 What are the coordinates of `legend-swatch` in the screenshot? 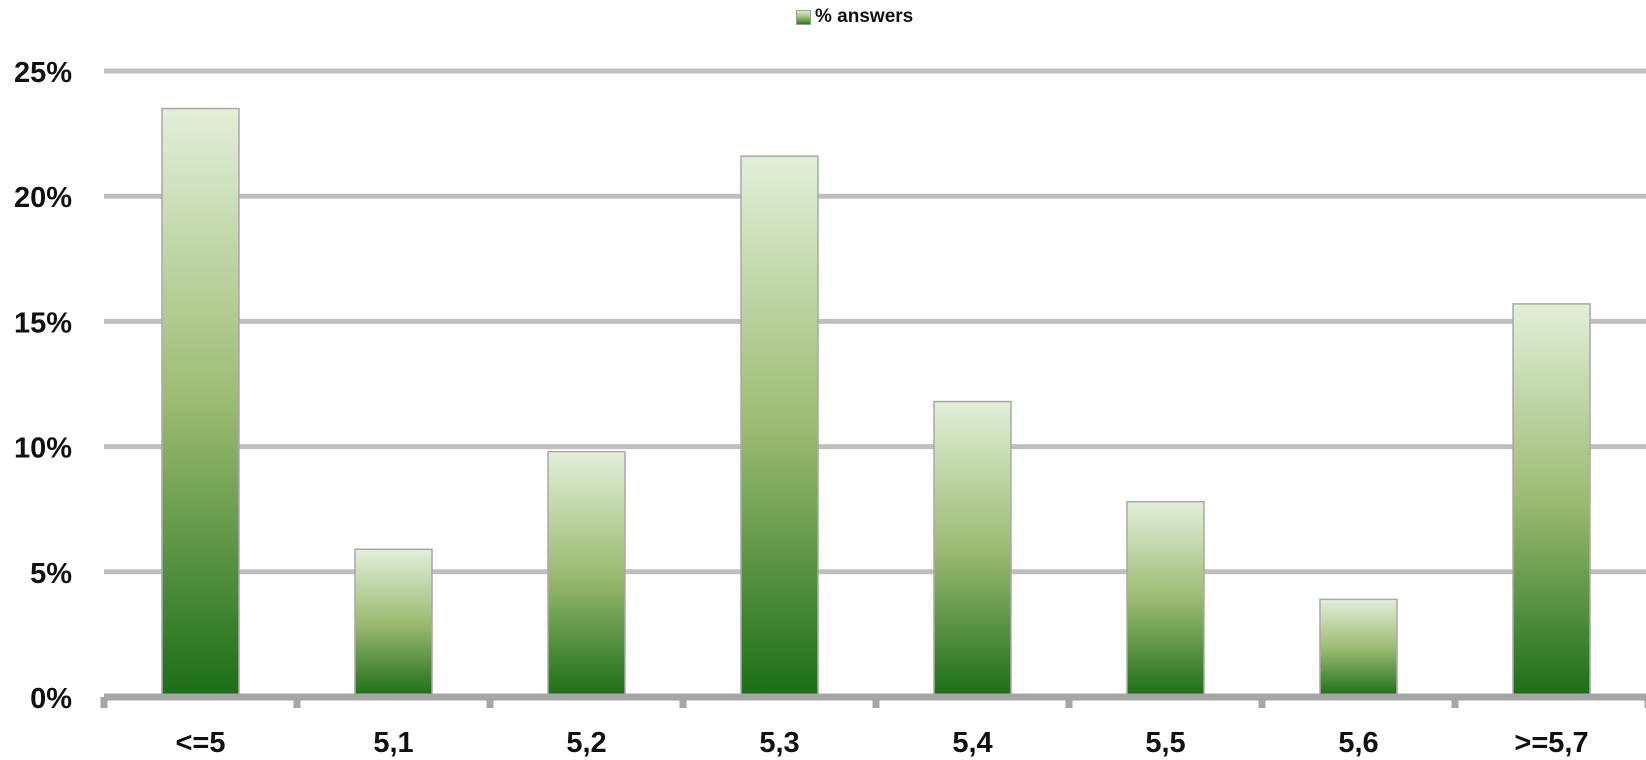 It's located at (803, 17).